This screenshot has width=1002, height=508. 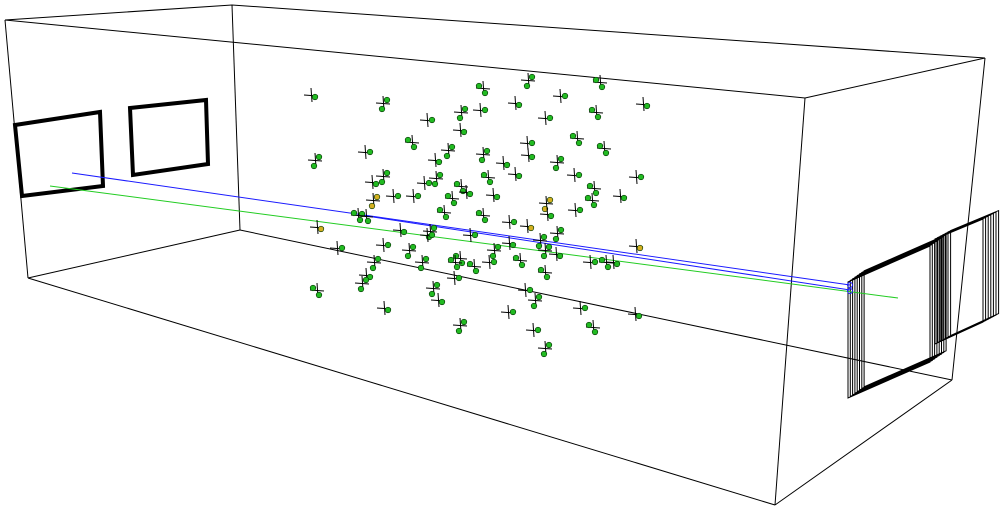 What do you see at coordinates (169, 137) in the screenshot?
I see `target-plane` at bounding box center [169, 137].